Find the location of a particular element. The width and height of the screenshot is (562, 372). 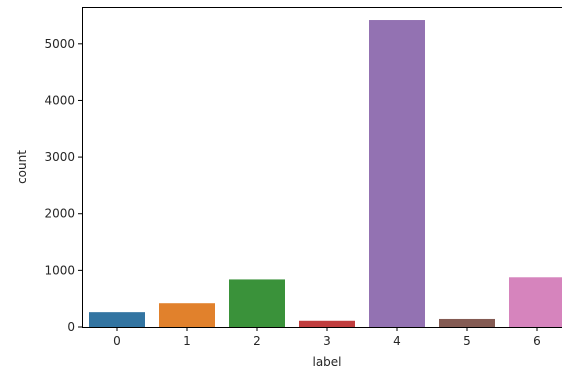

x-tick-label-0: 0 is located at coordinates (117, 341).